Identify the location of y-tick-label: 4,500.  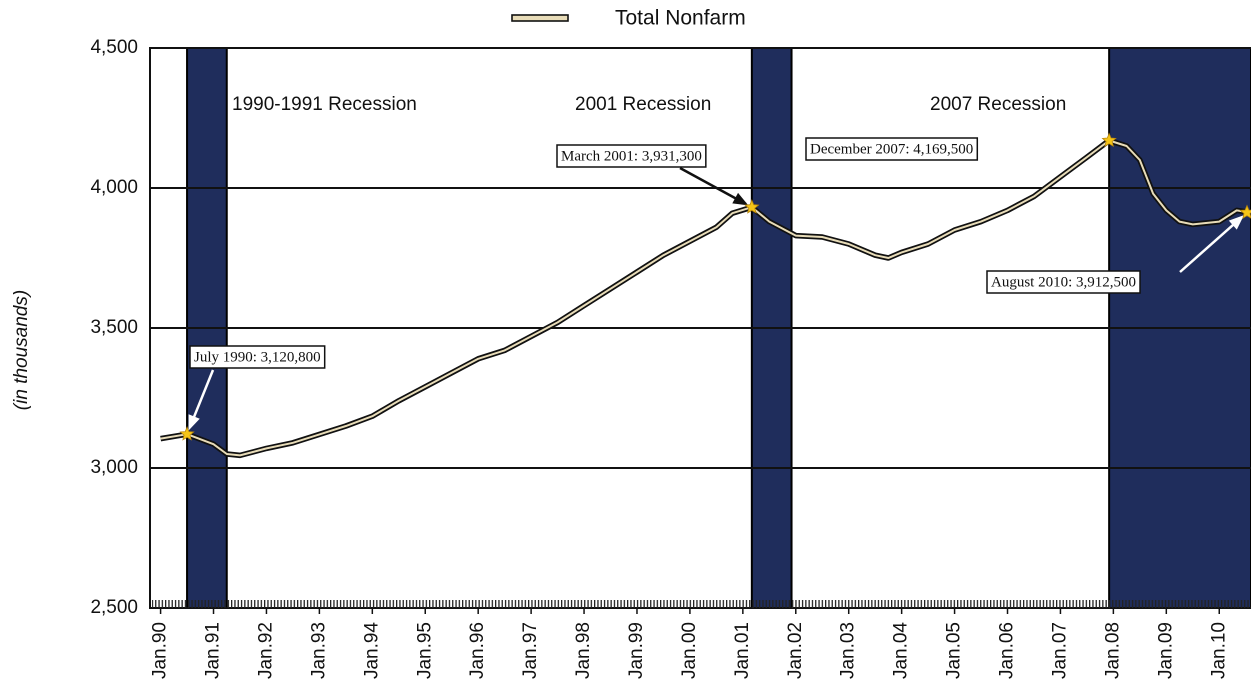
(114, 47).